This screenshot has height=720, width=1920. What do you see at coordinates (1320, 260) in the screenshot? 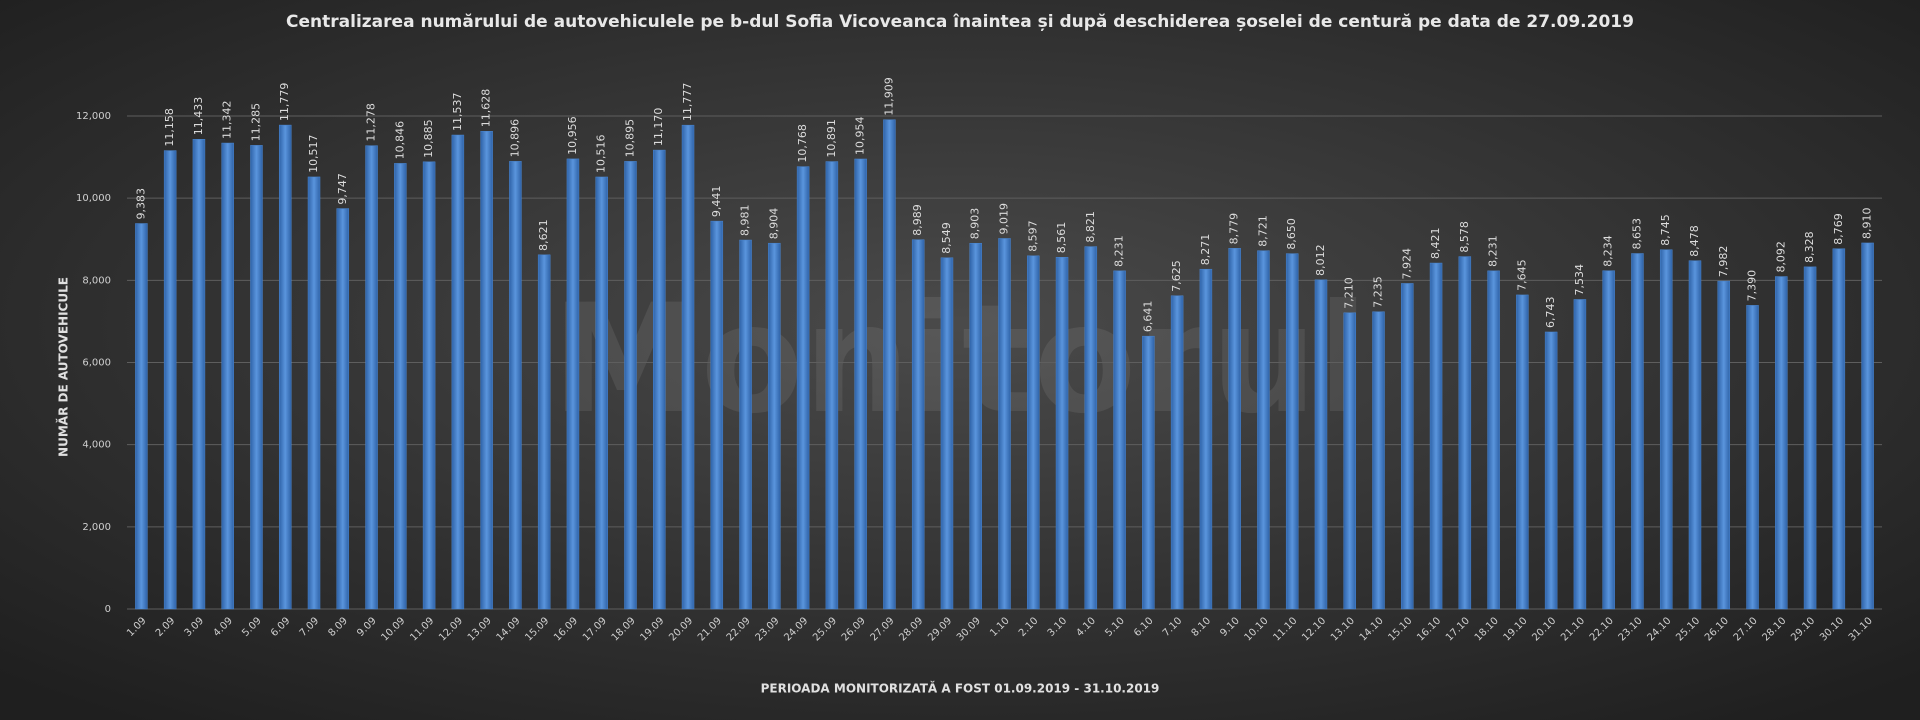
I see `value-label: 8,012` at bounding box center [1320, 260].